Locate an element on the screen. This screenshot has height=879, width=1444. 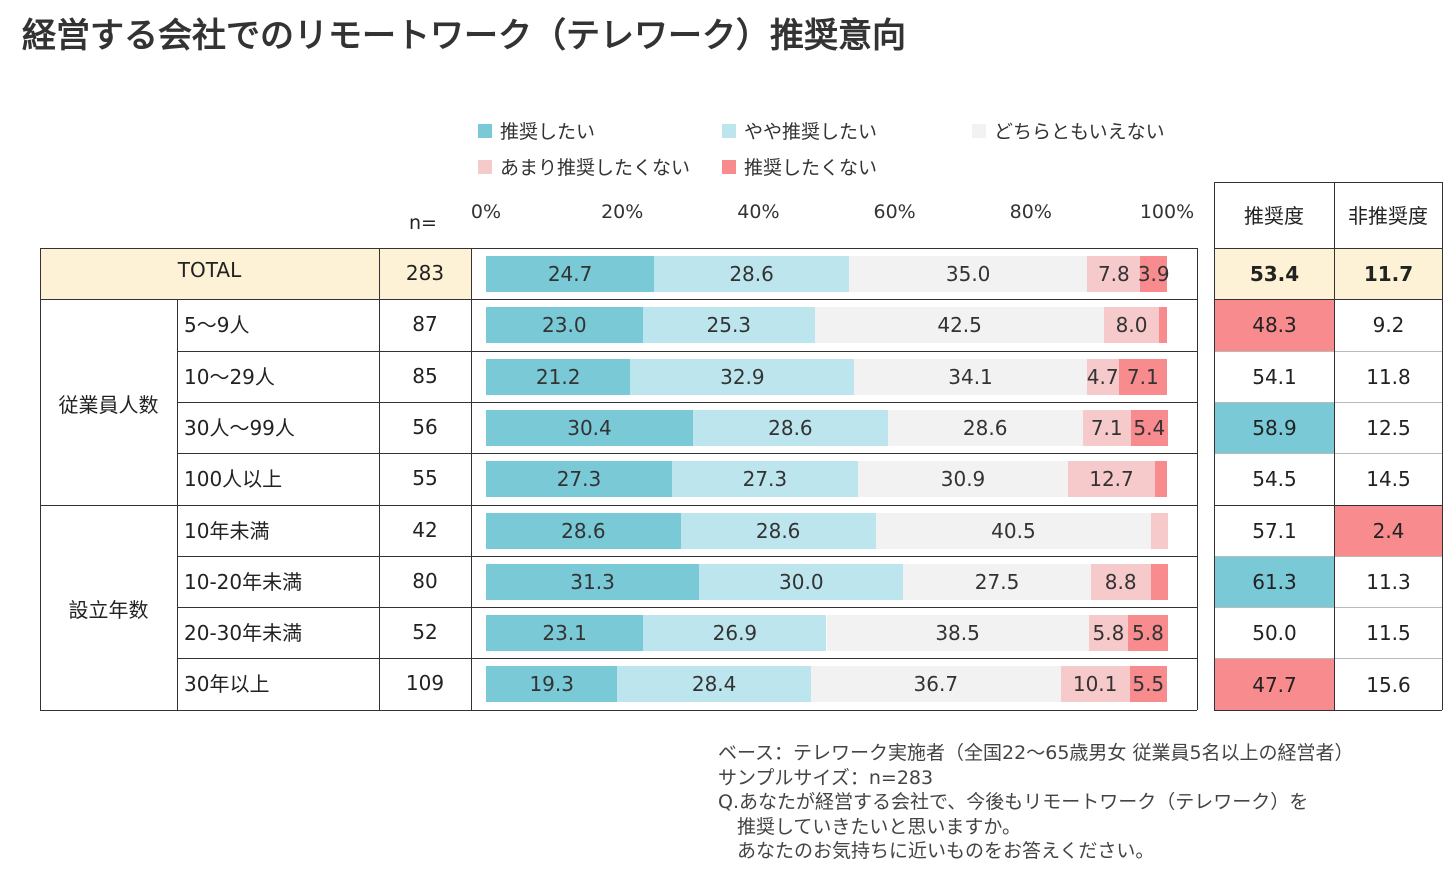
nonrecommend-score: 11.7 is located at coordinates (1388, 274).